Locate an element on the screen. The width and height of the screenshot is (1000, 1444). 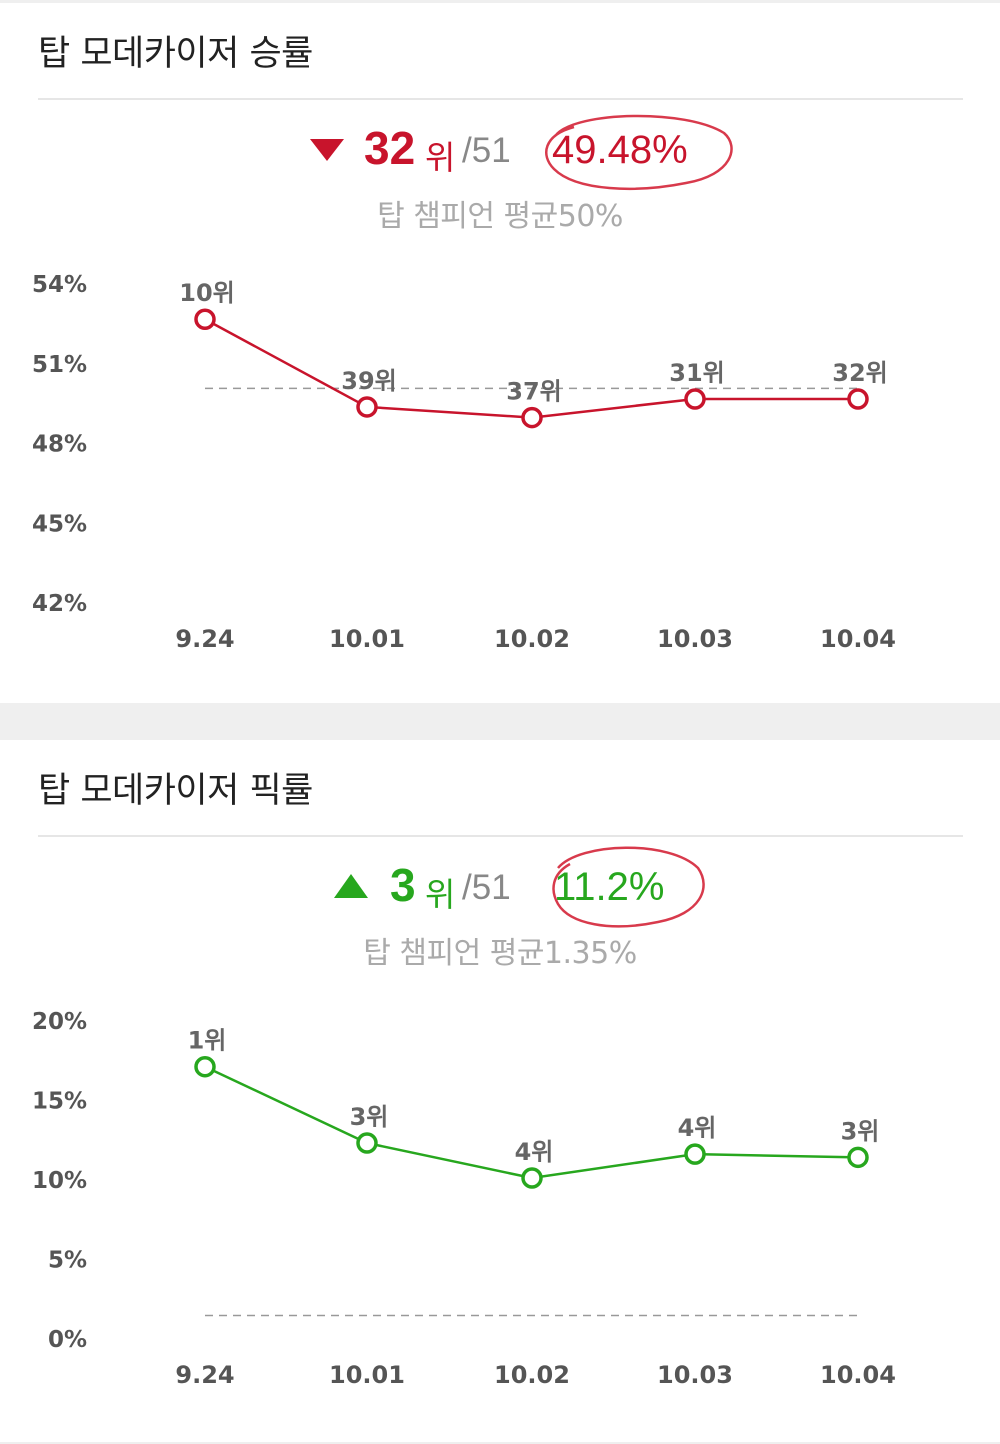
y-tick-label: 48% is located at coordinates (59, 445).